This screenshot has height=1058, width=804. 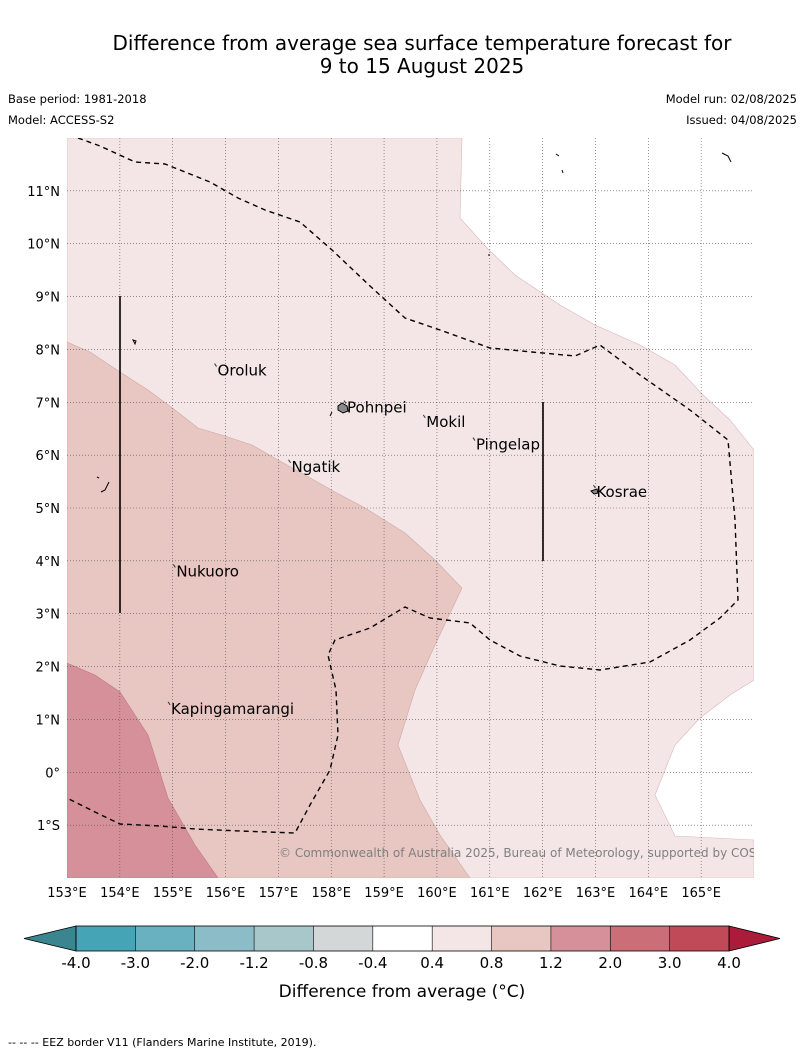 What do you see at coordinates (372, 963) in the screenshot?
I see `colorbar-tick-label: -0.4` at bounding box center [372, 963].